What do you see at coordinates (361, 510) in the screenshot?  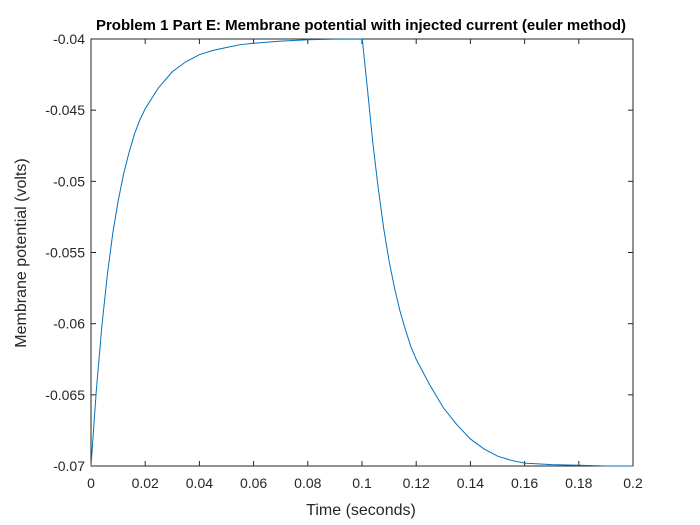 I see `x-axis-label: Time (seconds)` at bounding box center [361, 510].